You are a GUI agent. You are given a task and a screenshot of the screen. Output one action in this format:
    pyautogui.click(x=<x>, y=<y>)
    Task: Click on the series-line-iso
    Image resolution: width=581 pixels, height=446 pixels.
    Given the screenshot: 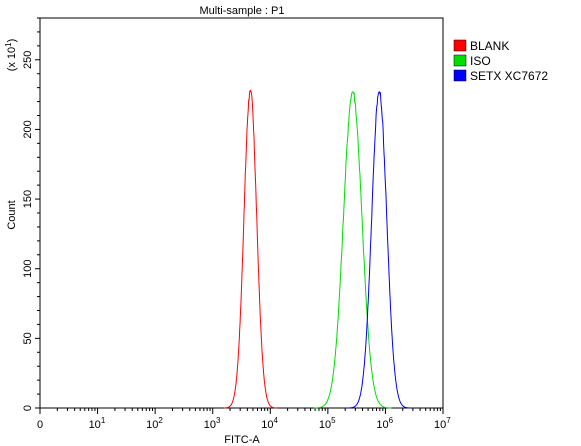 What is the action you would take?
    pyautogui.click(x=352, y=250)
    